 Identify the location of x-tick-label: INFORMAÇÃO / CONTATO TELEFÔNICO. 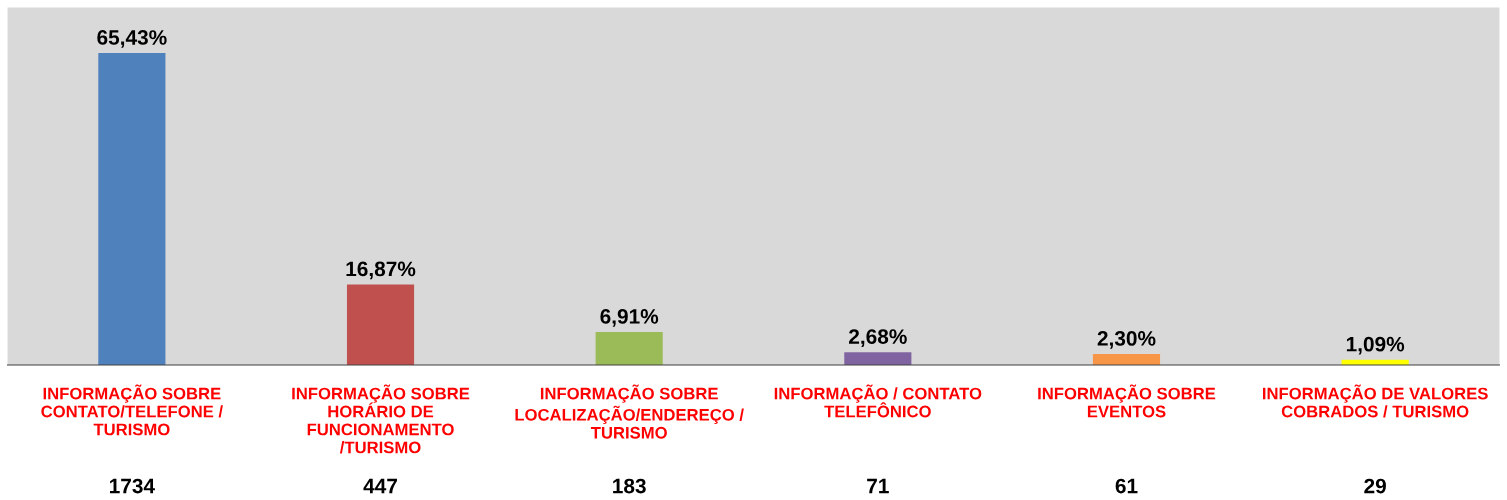
(878, 401).